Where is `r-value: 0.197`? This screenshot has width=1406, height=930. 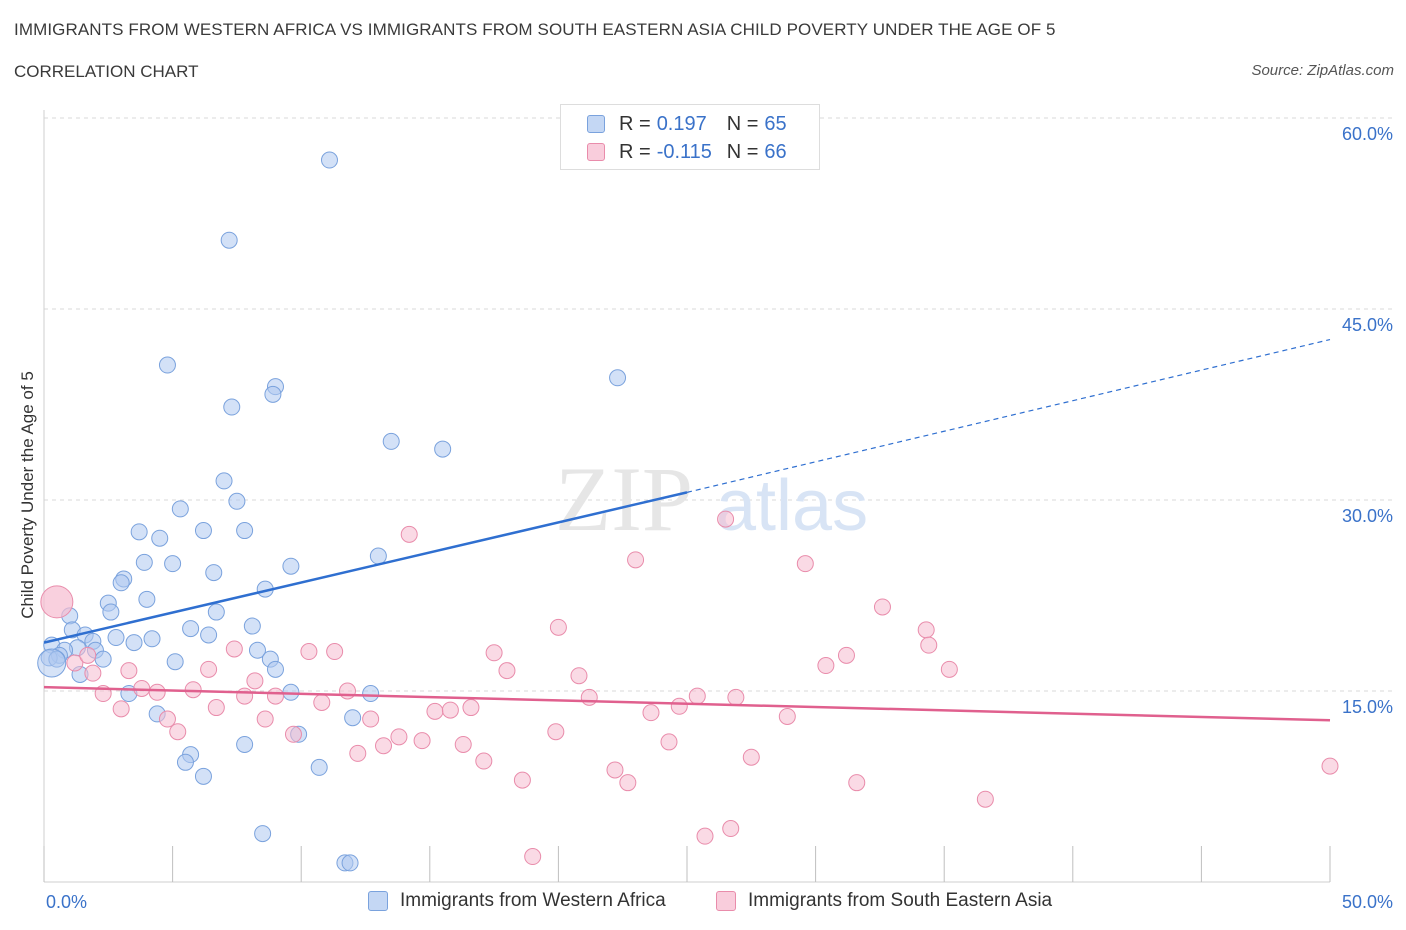 r-value: 0.197 is located at coordinates (681, 123).